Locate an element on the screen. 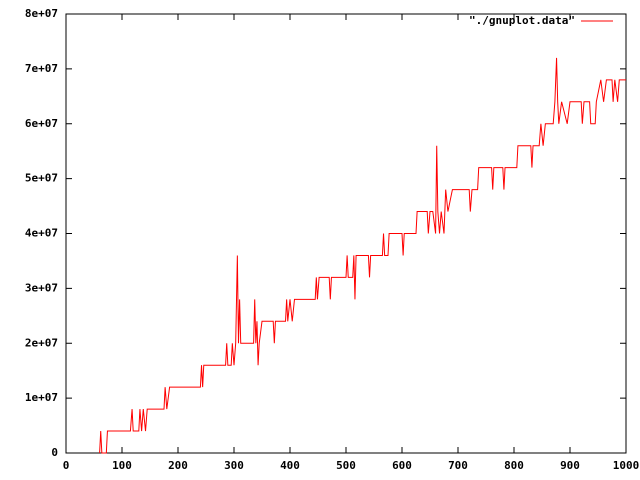 This screenshot has height=480, width=640. x-tick-label: 200 is located at coordinates (178, 465).